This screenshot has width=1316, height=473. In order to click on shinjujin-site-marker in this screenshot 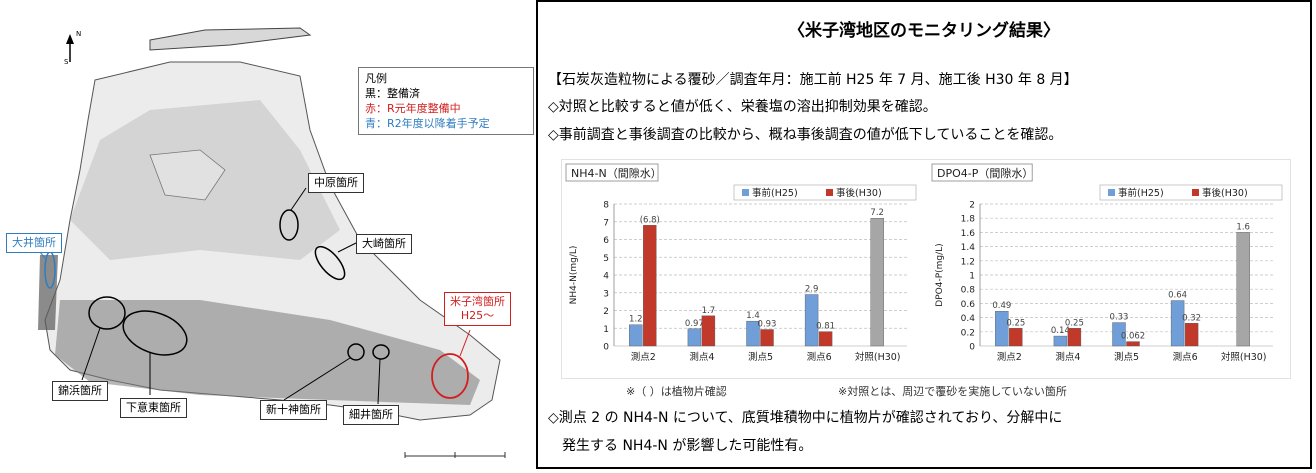, I will do `click(356, 352)`.